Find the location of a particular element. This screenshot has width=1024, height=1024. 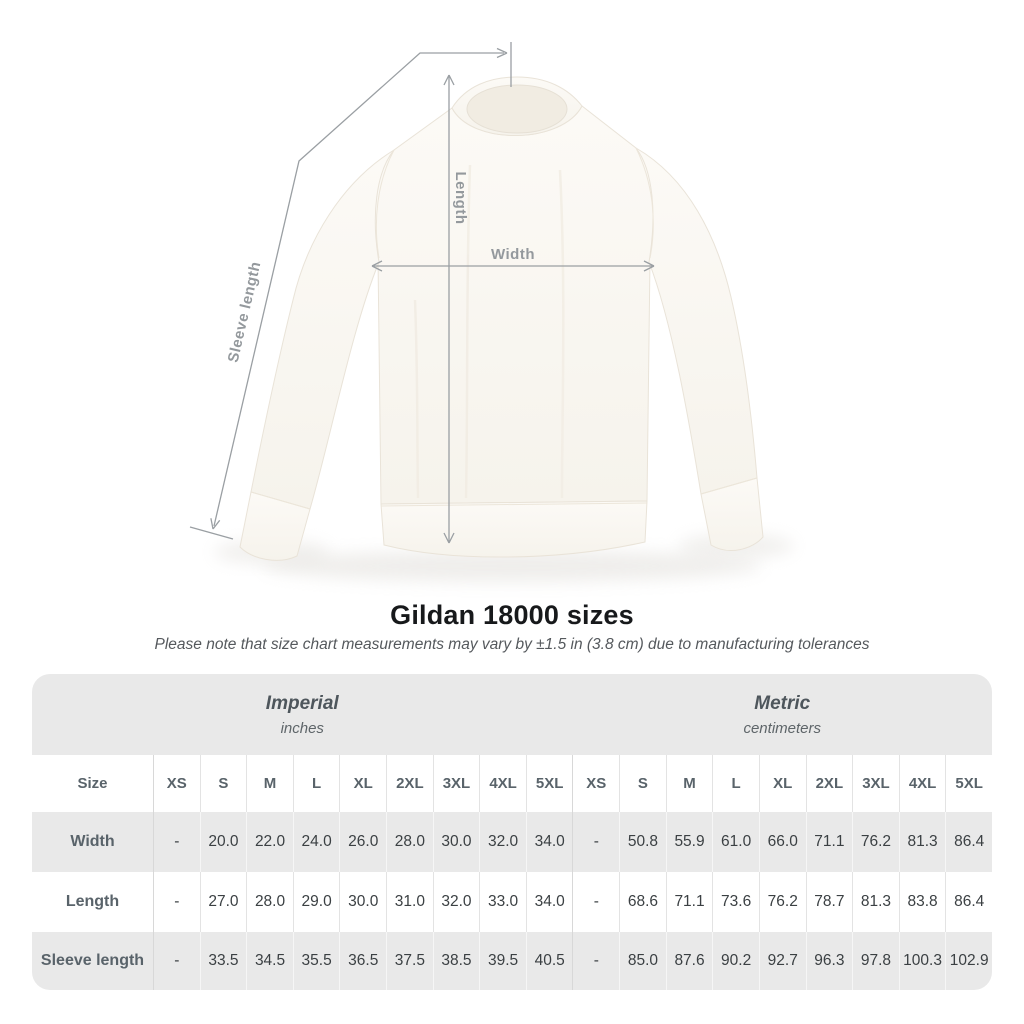

sweatshirt-right-sleeve is located at coordinates (696, 321).